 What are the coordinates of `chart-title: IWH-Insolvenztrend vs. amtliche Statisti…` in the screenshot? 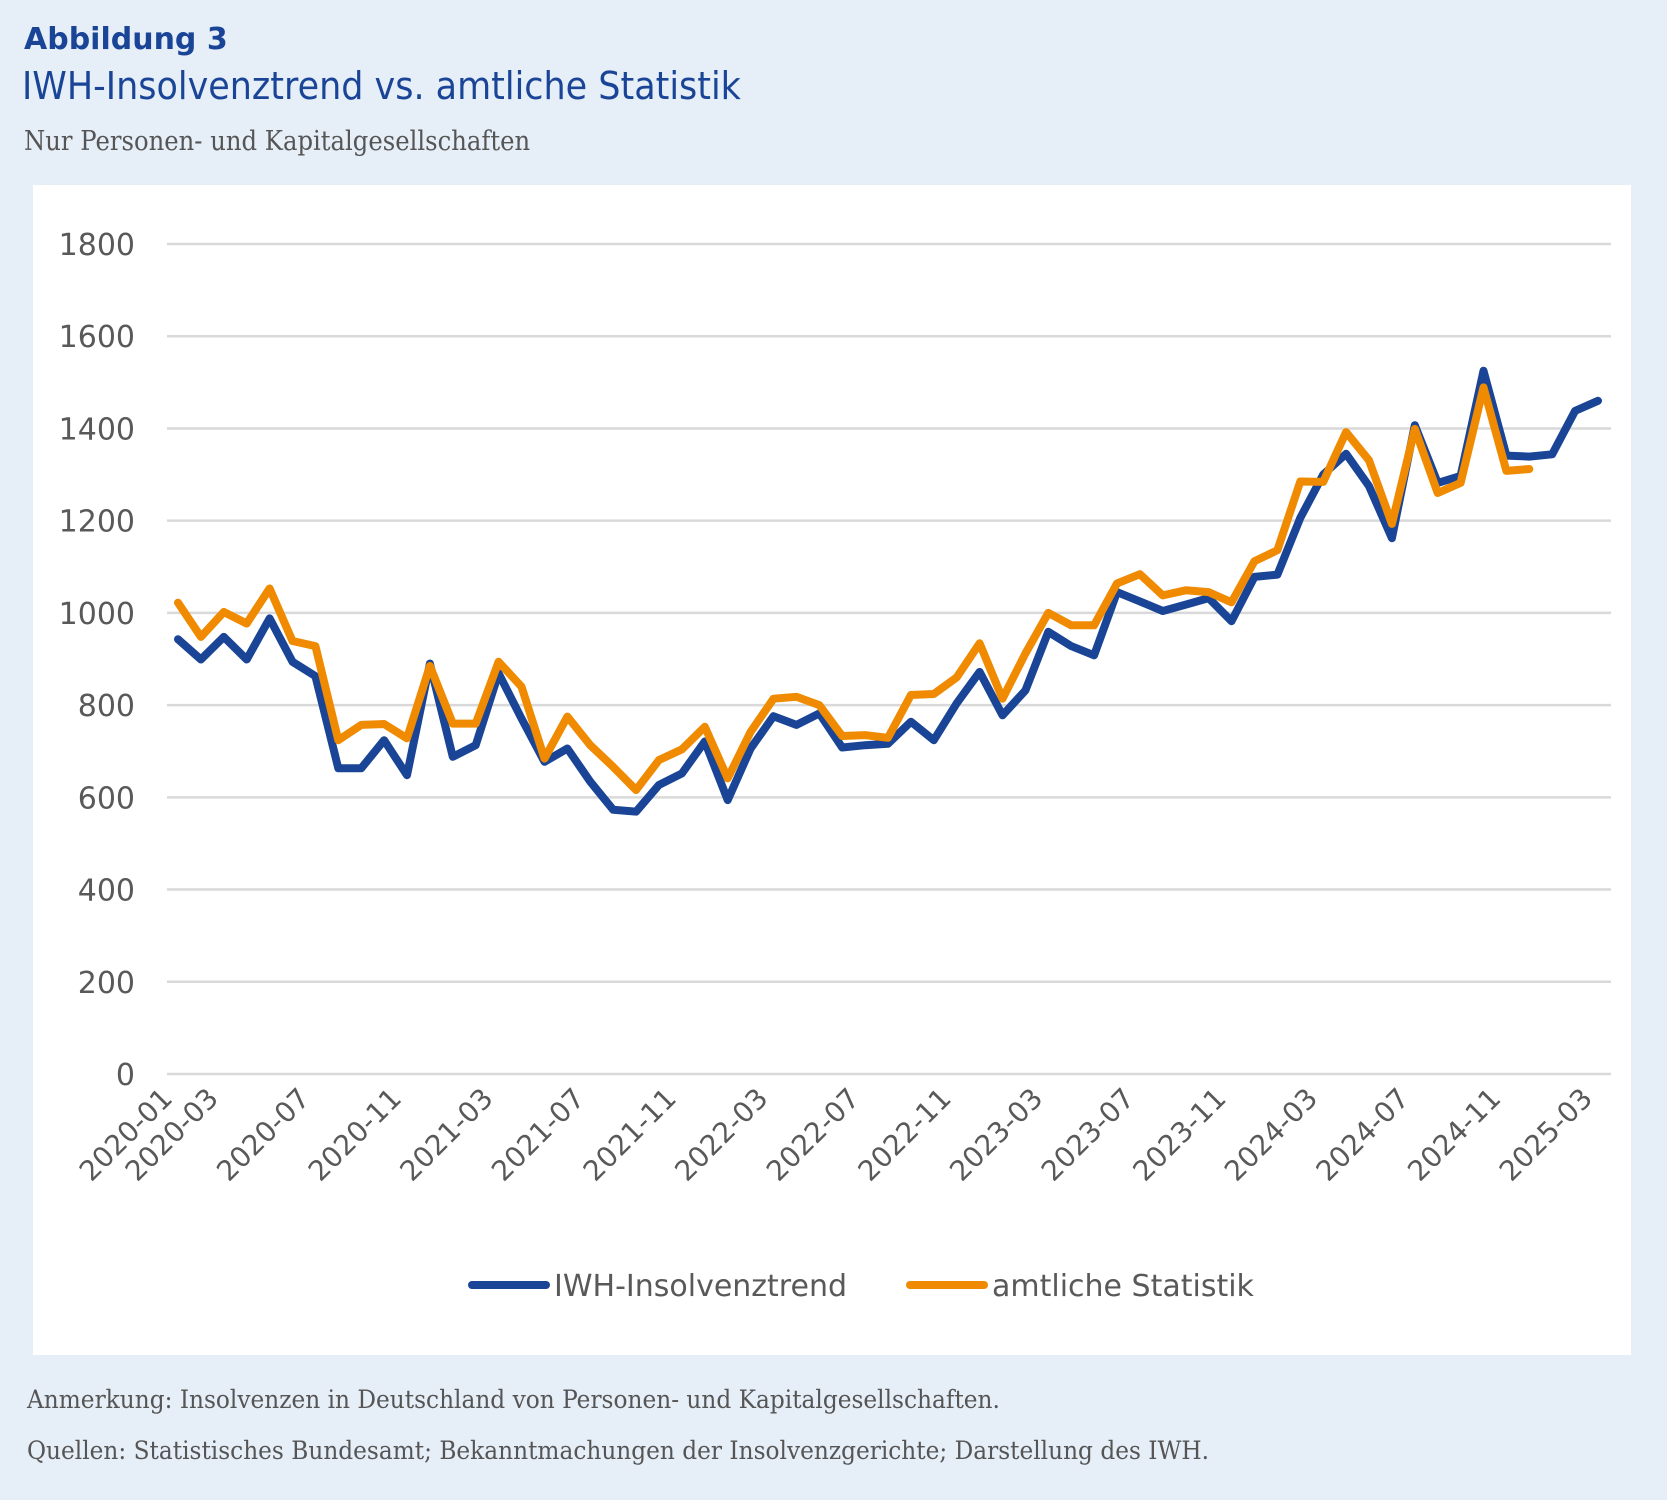 It's located at (381, 86).